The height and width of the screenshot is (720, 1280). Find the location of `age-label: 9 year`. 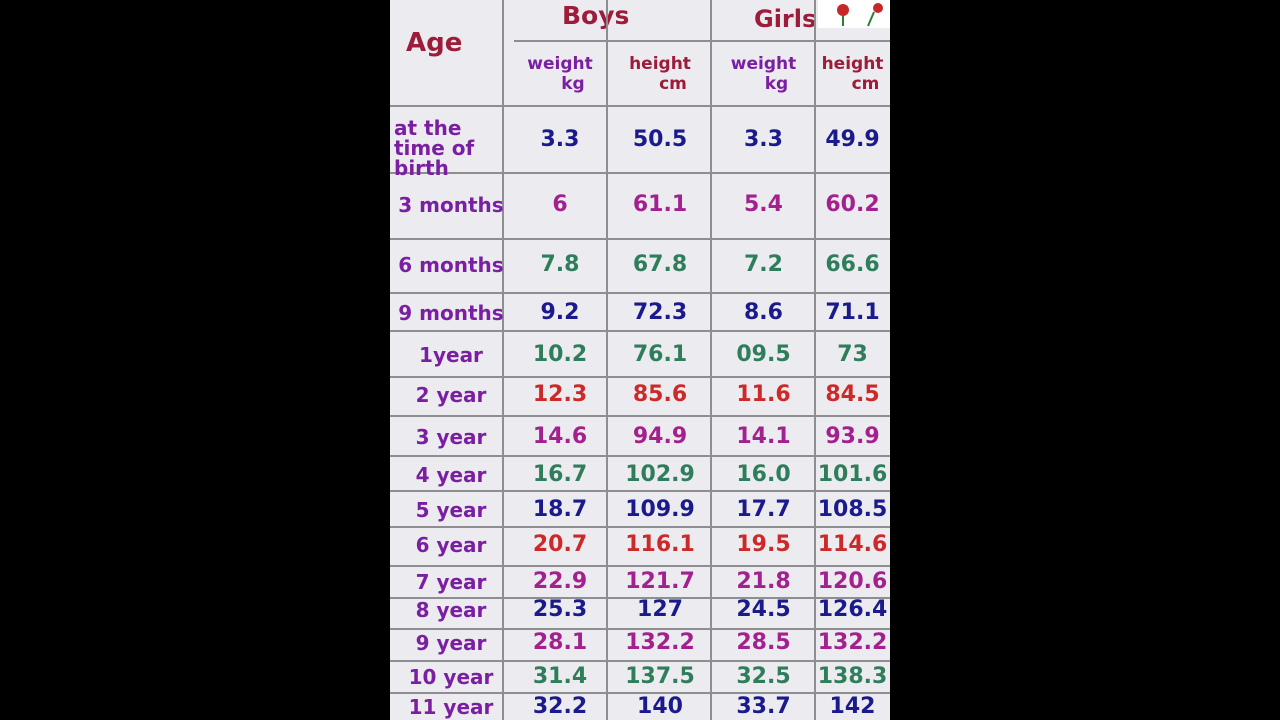

age-label: 9 year is located at coordinates (451, 643).